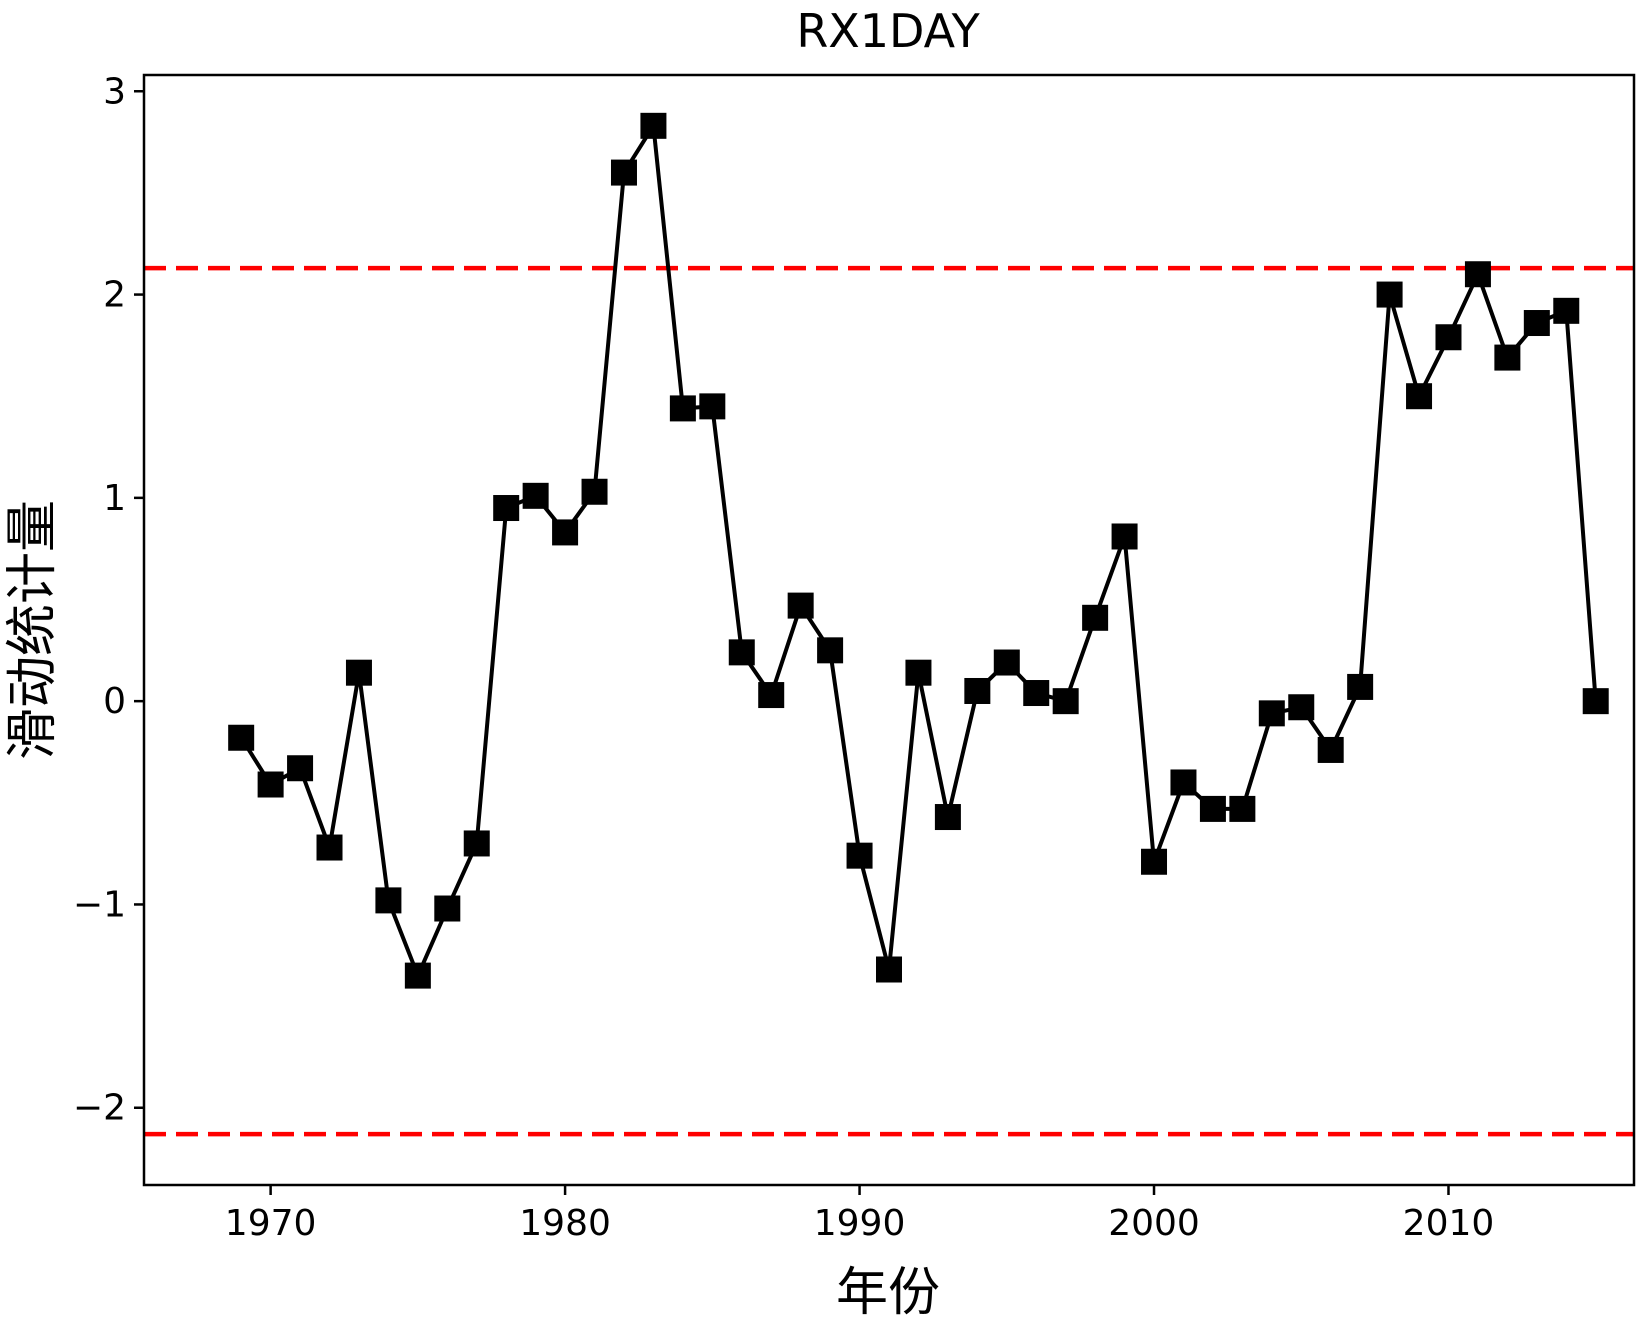 The width and height of the screenshot is (1640, 1320). I want to click on y-tick-label: 3, so click(114, 91).